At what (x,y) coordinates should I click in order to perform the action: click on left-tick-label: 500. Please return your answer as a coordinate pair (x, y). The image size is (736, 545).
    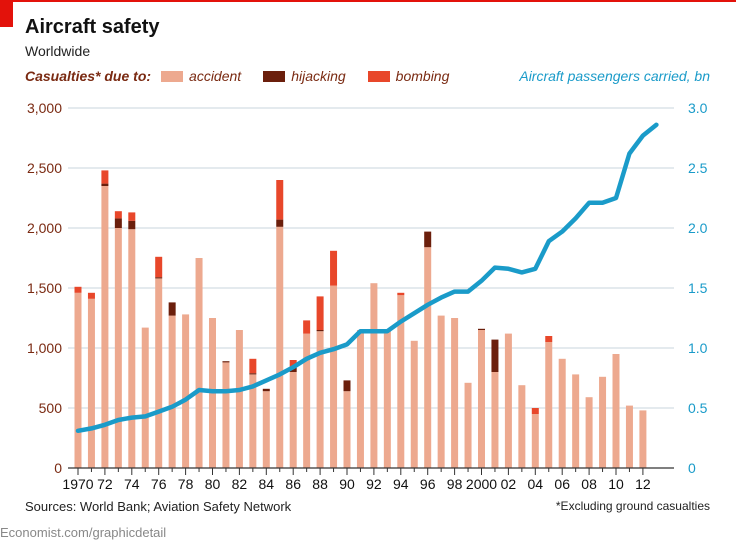
    Looking at the image, I should click on (51, 408).